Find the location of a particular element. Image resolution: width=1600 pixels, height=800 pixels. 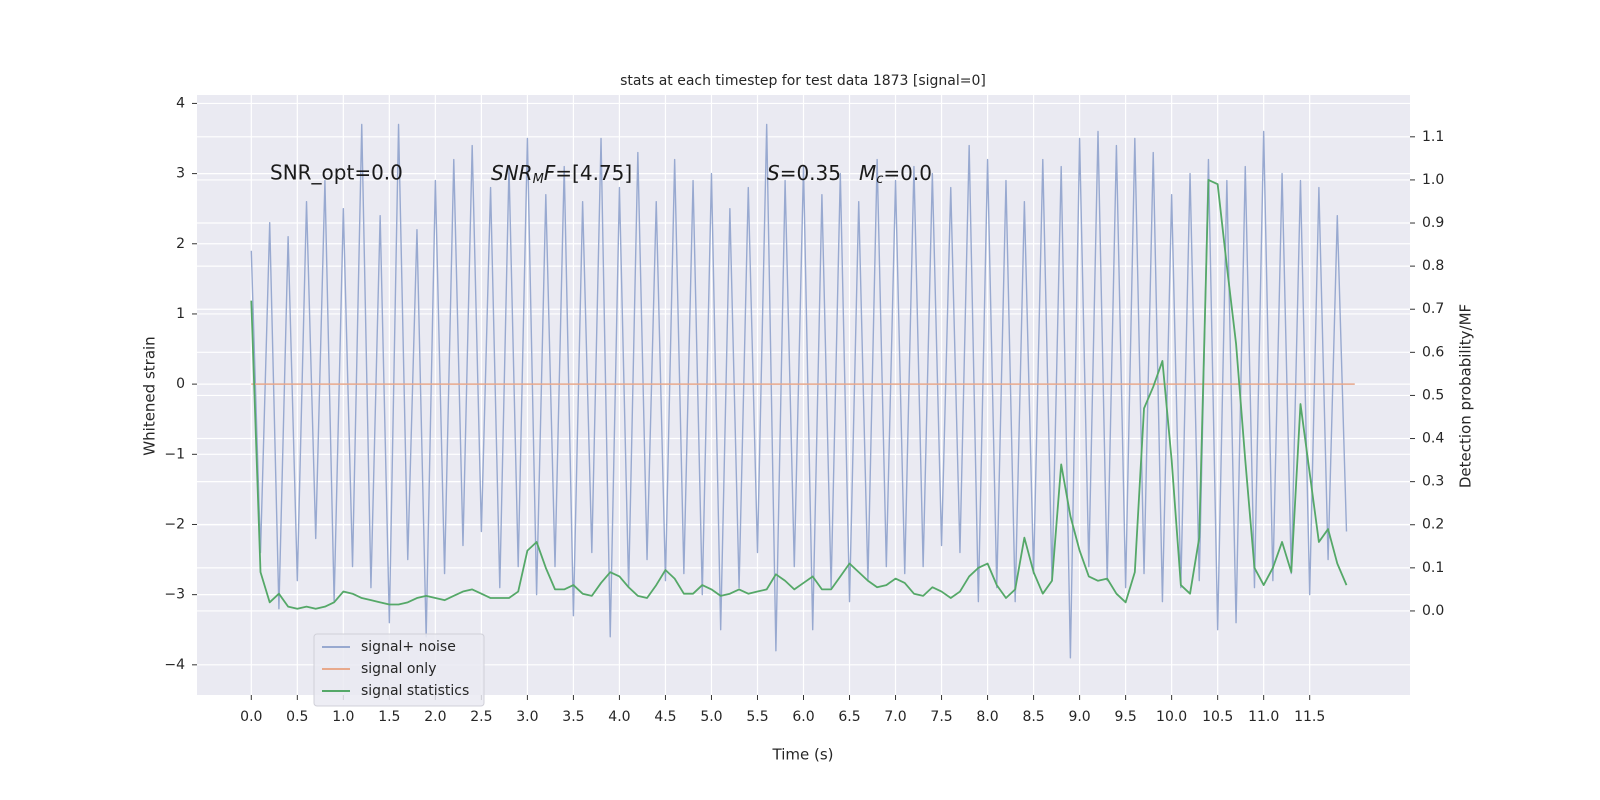

annotation-part: =0.0 is located at coordinates (907, 173).